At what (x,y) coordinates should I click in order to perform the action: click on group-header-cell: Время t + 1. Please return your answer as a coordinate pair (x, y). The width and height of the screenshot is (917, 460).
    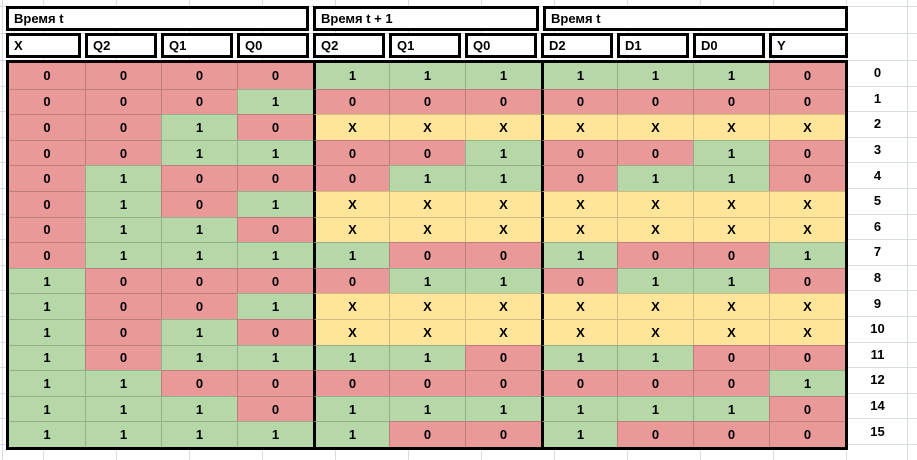
    Looking at the image, I should click on (426, 18).